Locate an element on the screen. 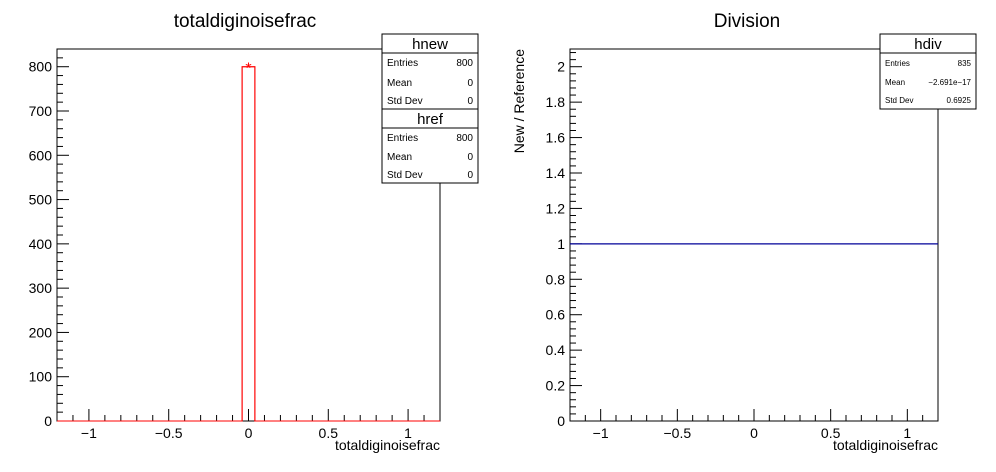 This screenshot has width=996, height=472. right-y-tick-label: 2 is located at coordinates (561, 67).